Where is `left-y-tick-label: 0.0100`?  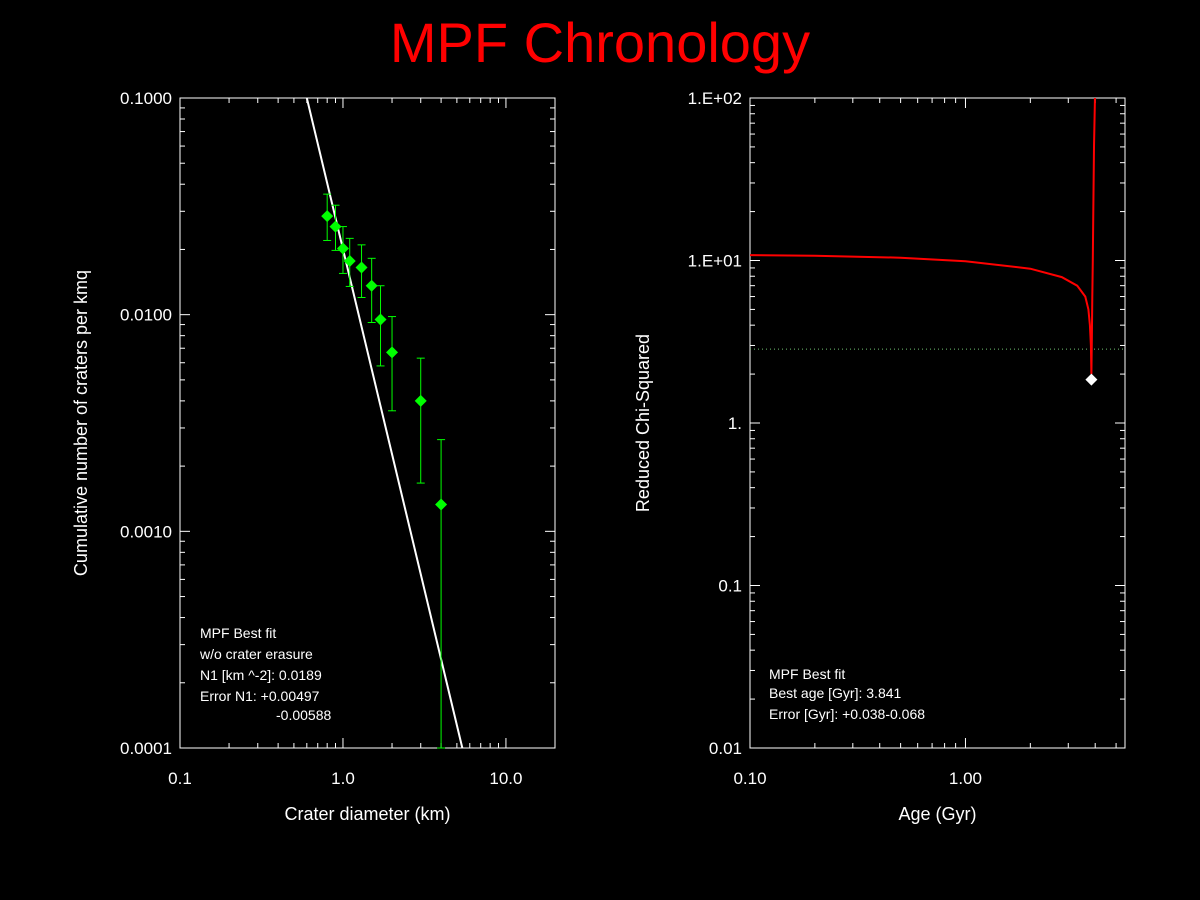 left-y-tick-label: 0.0100 is located at coordinates (146, 315).